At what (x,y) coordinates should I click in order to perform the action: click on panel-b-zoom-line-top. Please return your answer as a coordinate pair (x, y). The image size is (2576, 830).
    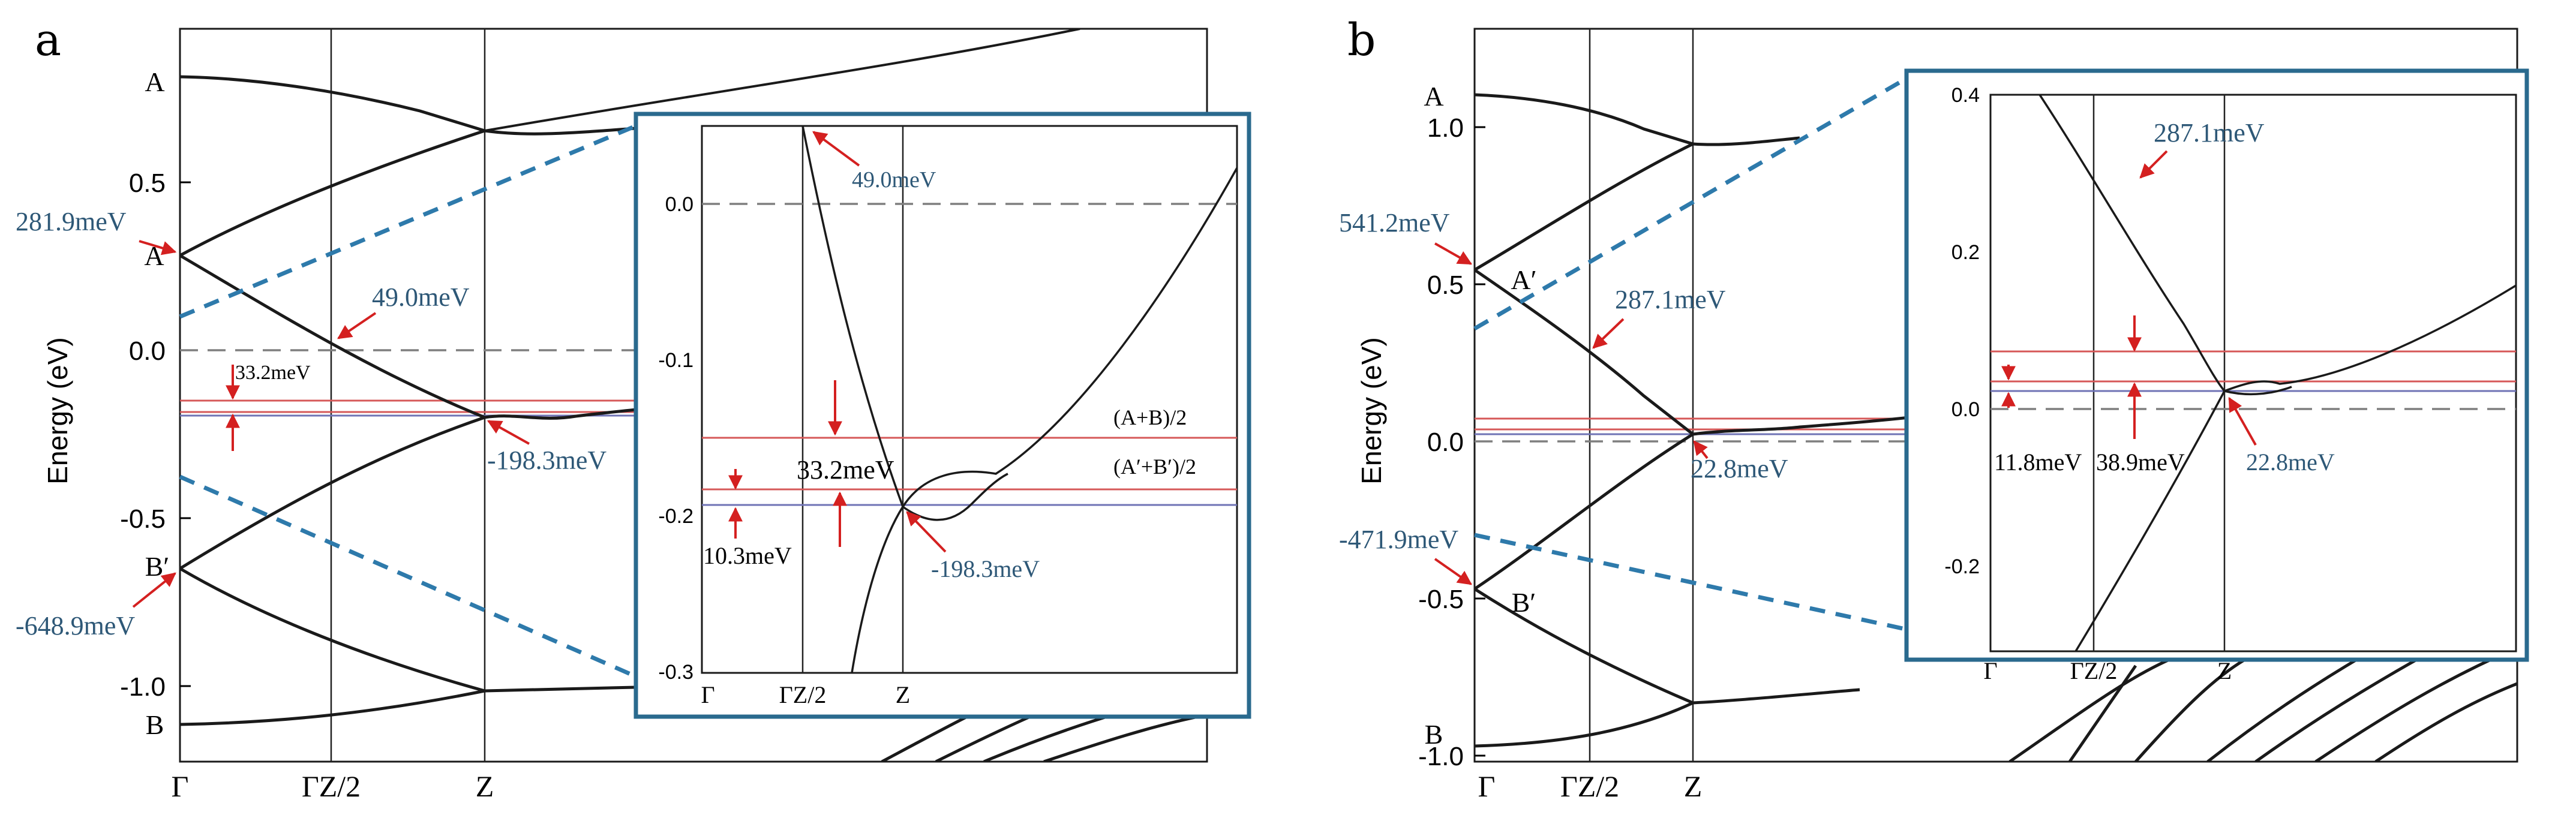
    Looking at the image, I should click on (1697, 199).